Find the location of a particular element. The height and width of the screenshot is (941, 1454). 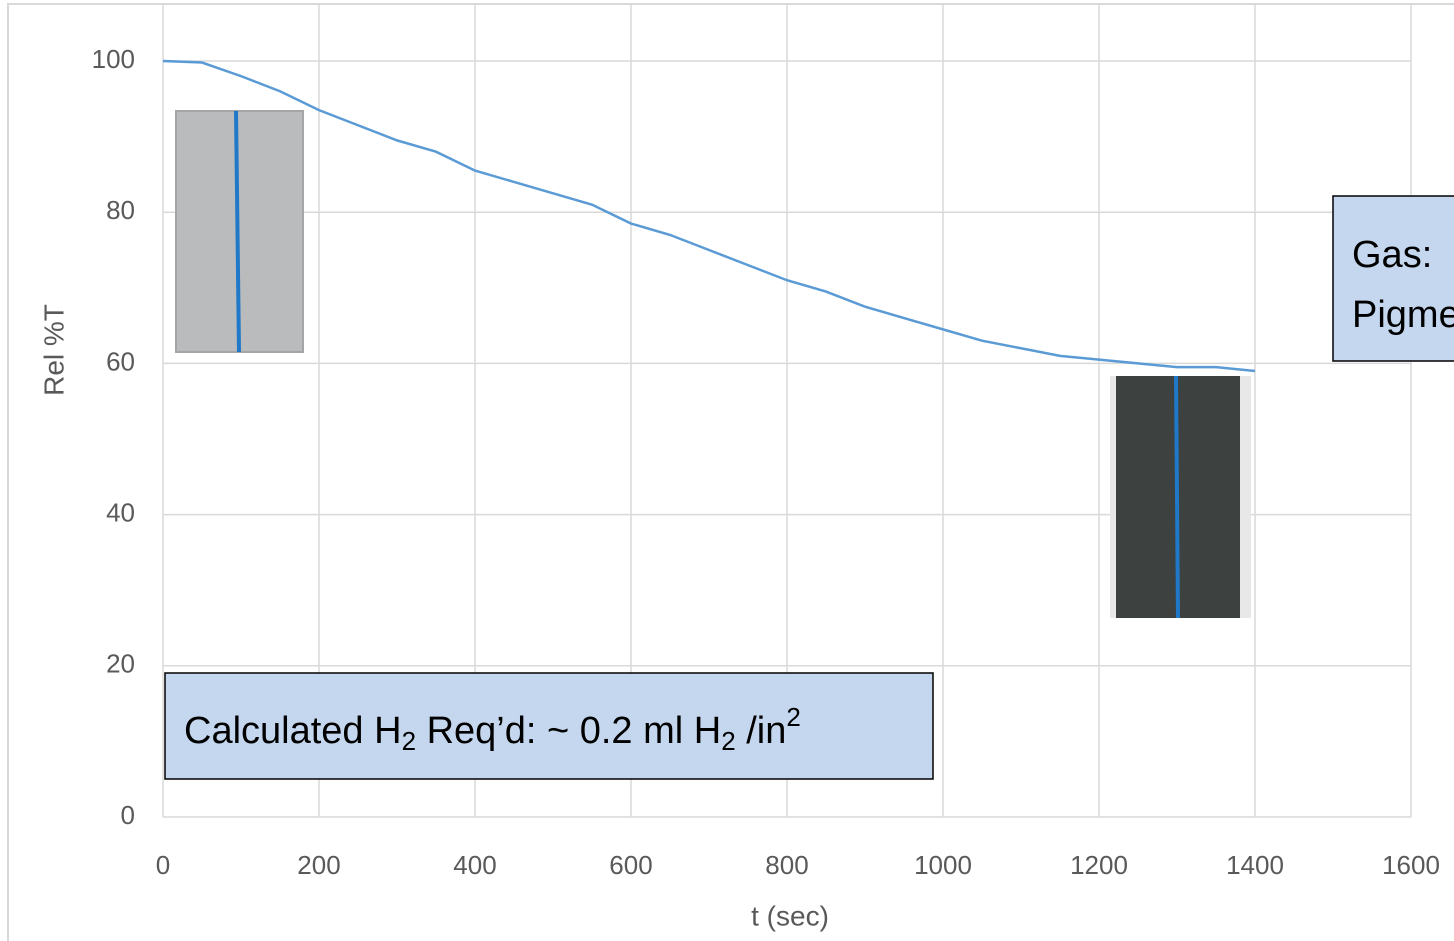

annotation-text: Req’d: ~ 0.2 ml H is located at coordinates (568, 731).